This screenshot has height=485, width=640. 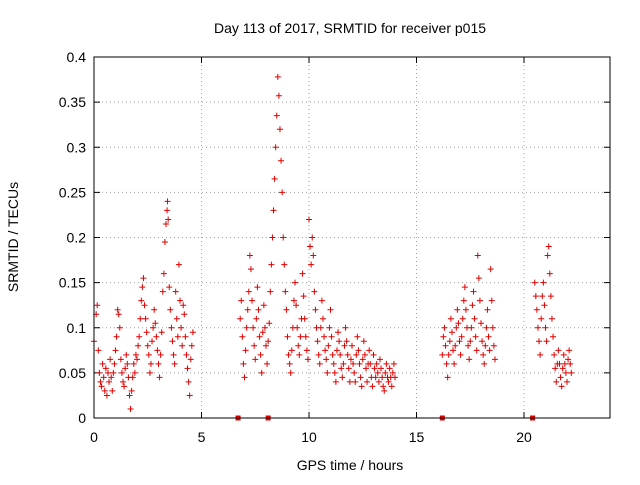 I want to click on y-tick-label: 0.05, so click(x=72, y=373).